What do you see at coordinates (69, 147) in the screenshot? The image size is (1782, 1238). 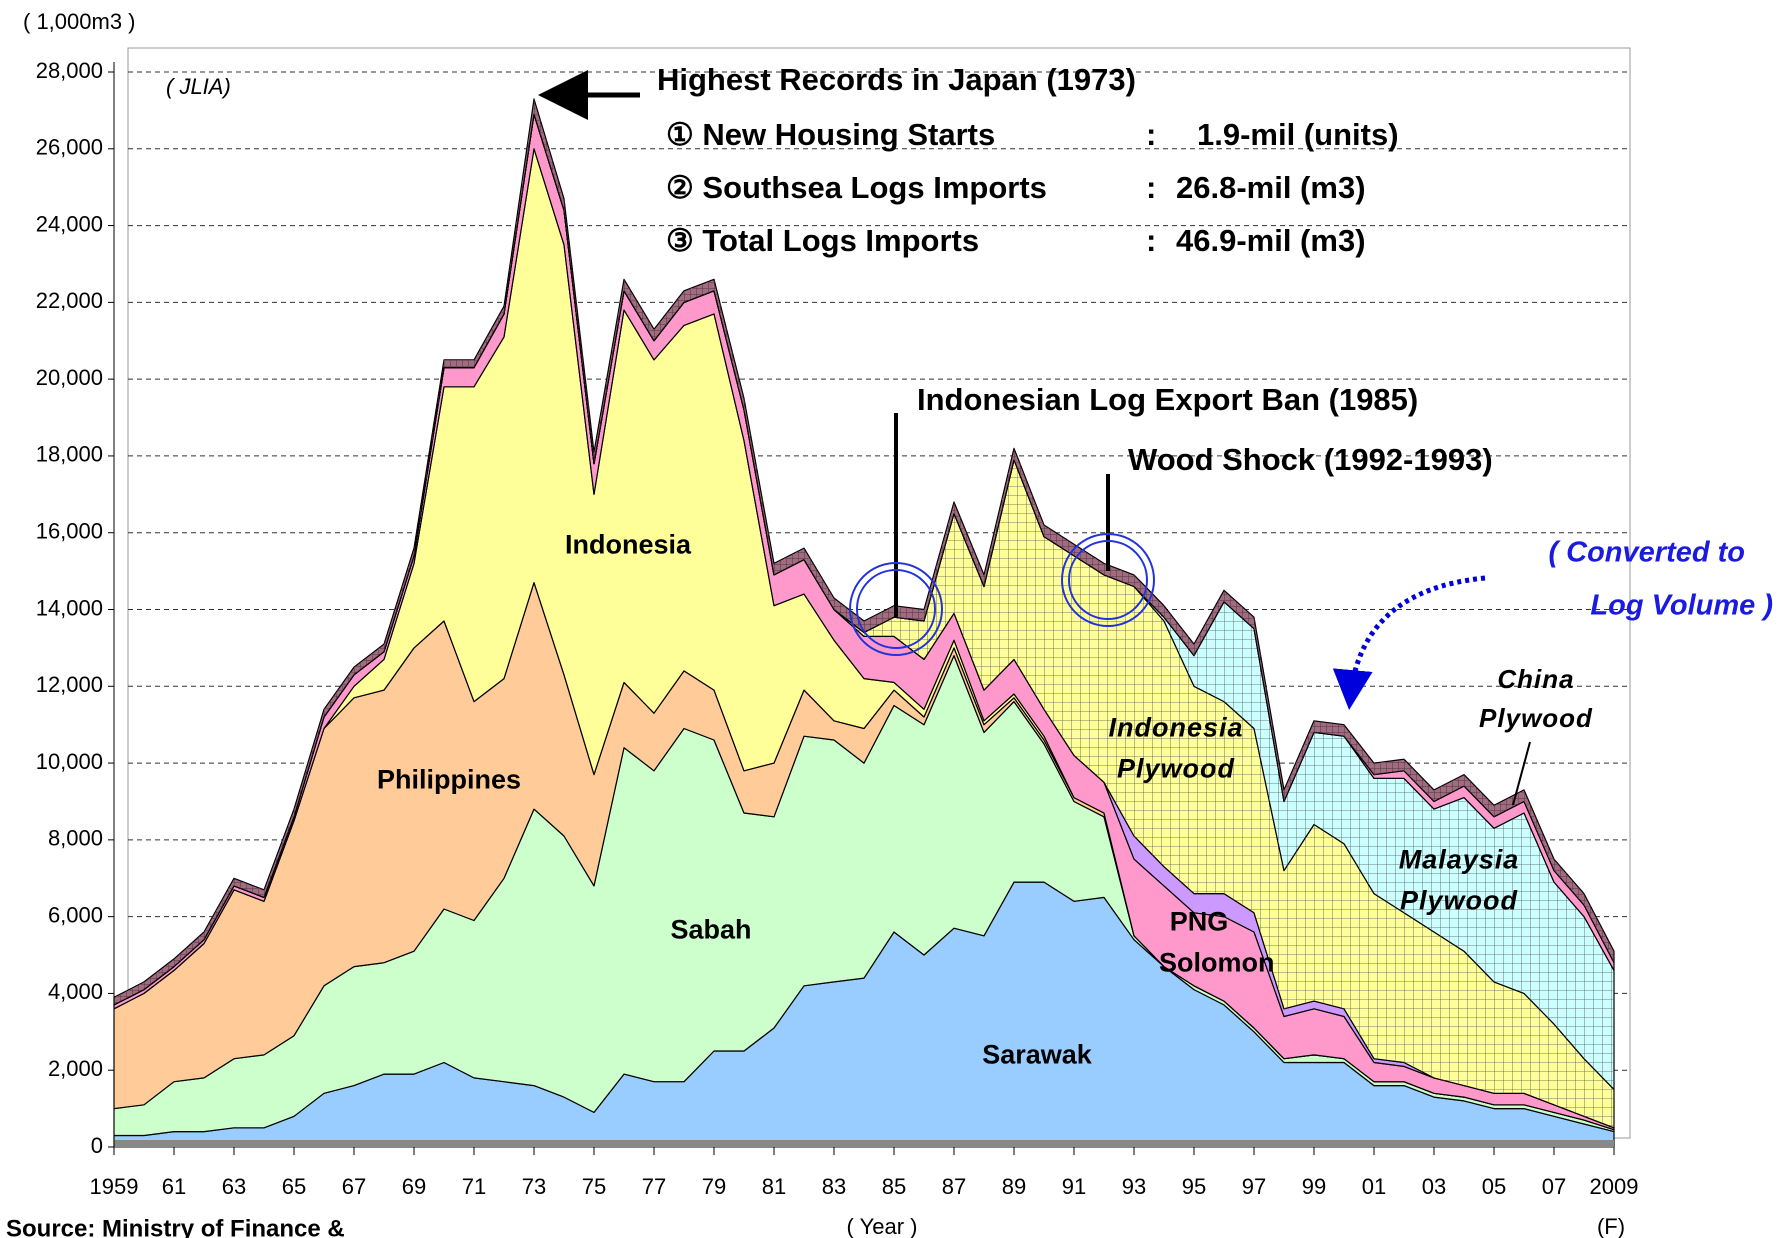 I see `y-tick-label: 26,000` at bounding box center [69, 147].